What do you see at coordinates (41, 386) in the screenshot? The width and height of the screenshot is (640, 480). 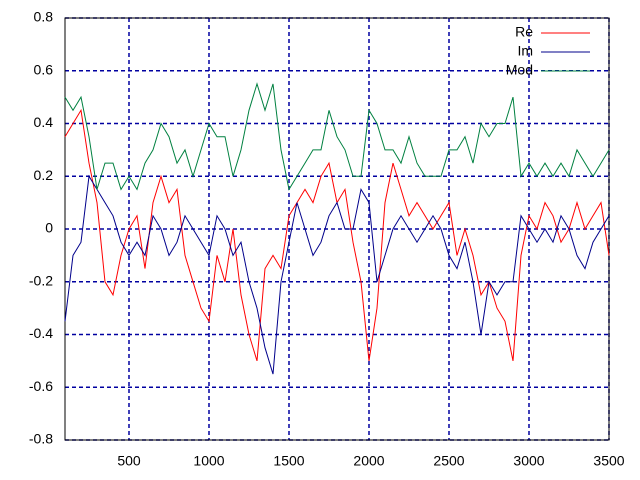 I see `y-tick-label: -0.6` at bounding box center [41, 386].